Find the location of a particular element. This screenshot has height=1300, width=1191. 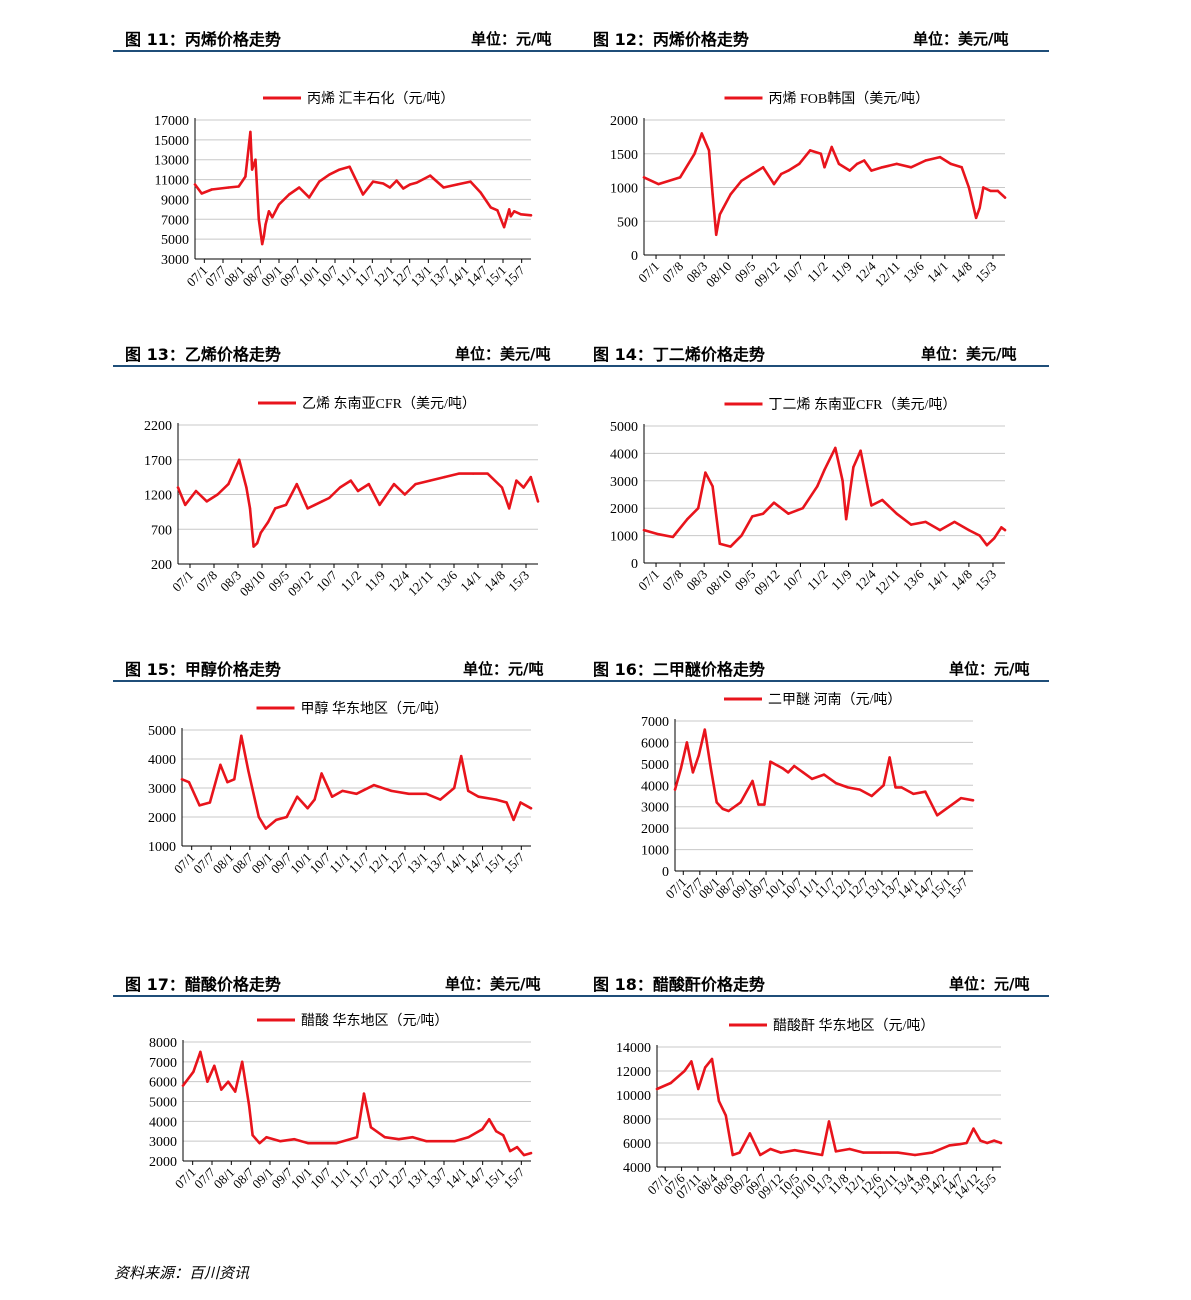

panel-unit: 单位：美元/吨 is located at coordinates (493, 984).